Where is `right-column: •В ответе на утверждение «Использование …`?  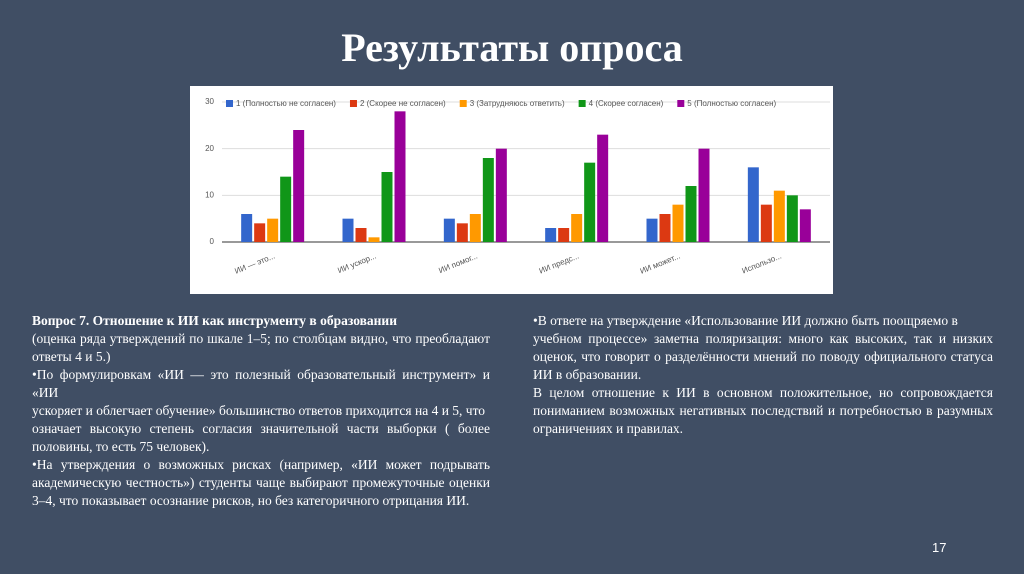
right-column: •В ответе на утверждение «Использование … is located at coordinates (763, 375).